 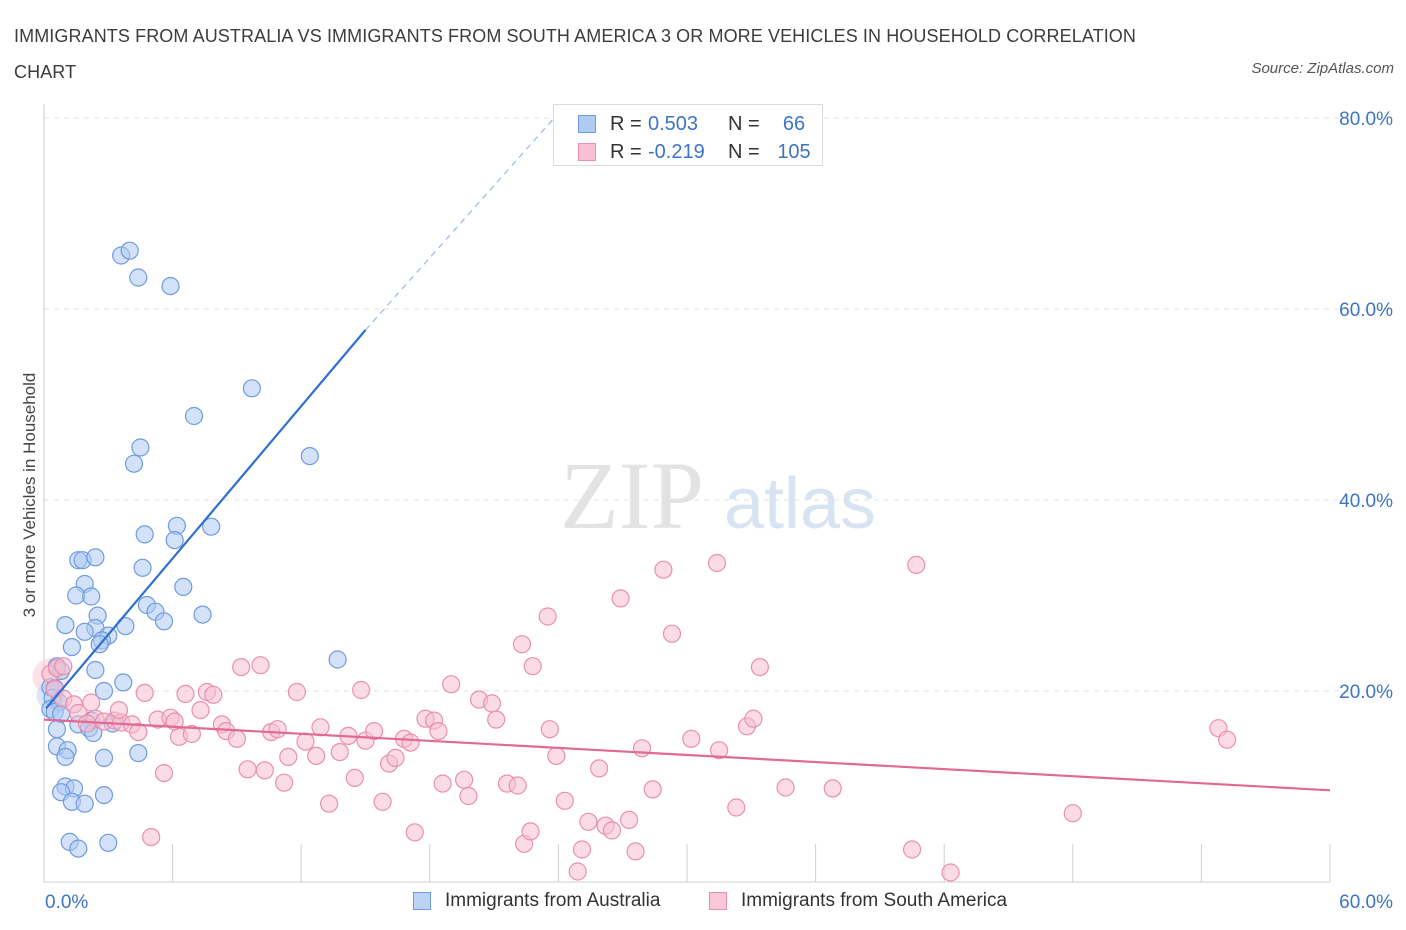 What do you see at coordinates (687, 755) in the screenshot?
I see `trendline-south-america` at bounding box center [687, 755].